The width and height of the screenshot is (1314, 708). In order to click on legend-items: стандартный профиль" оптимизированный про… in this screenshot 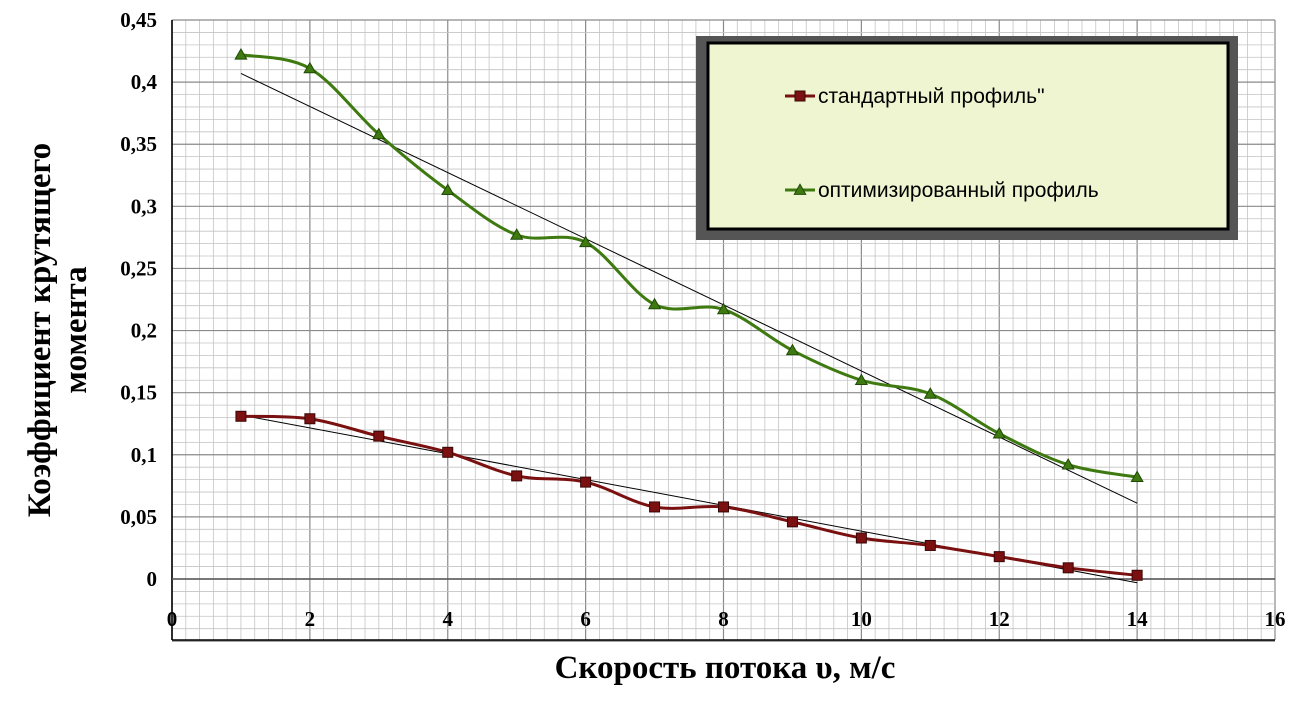, I will do `click(942, 143)`.